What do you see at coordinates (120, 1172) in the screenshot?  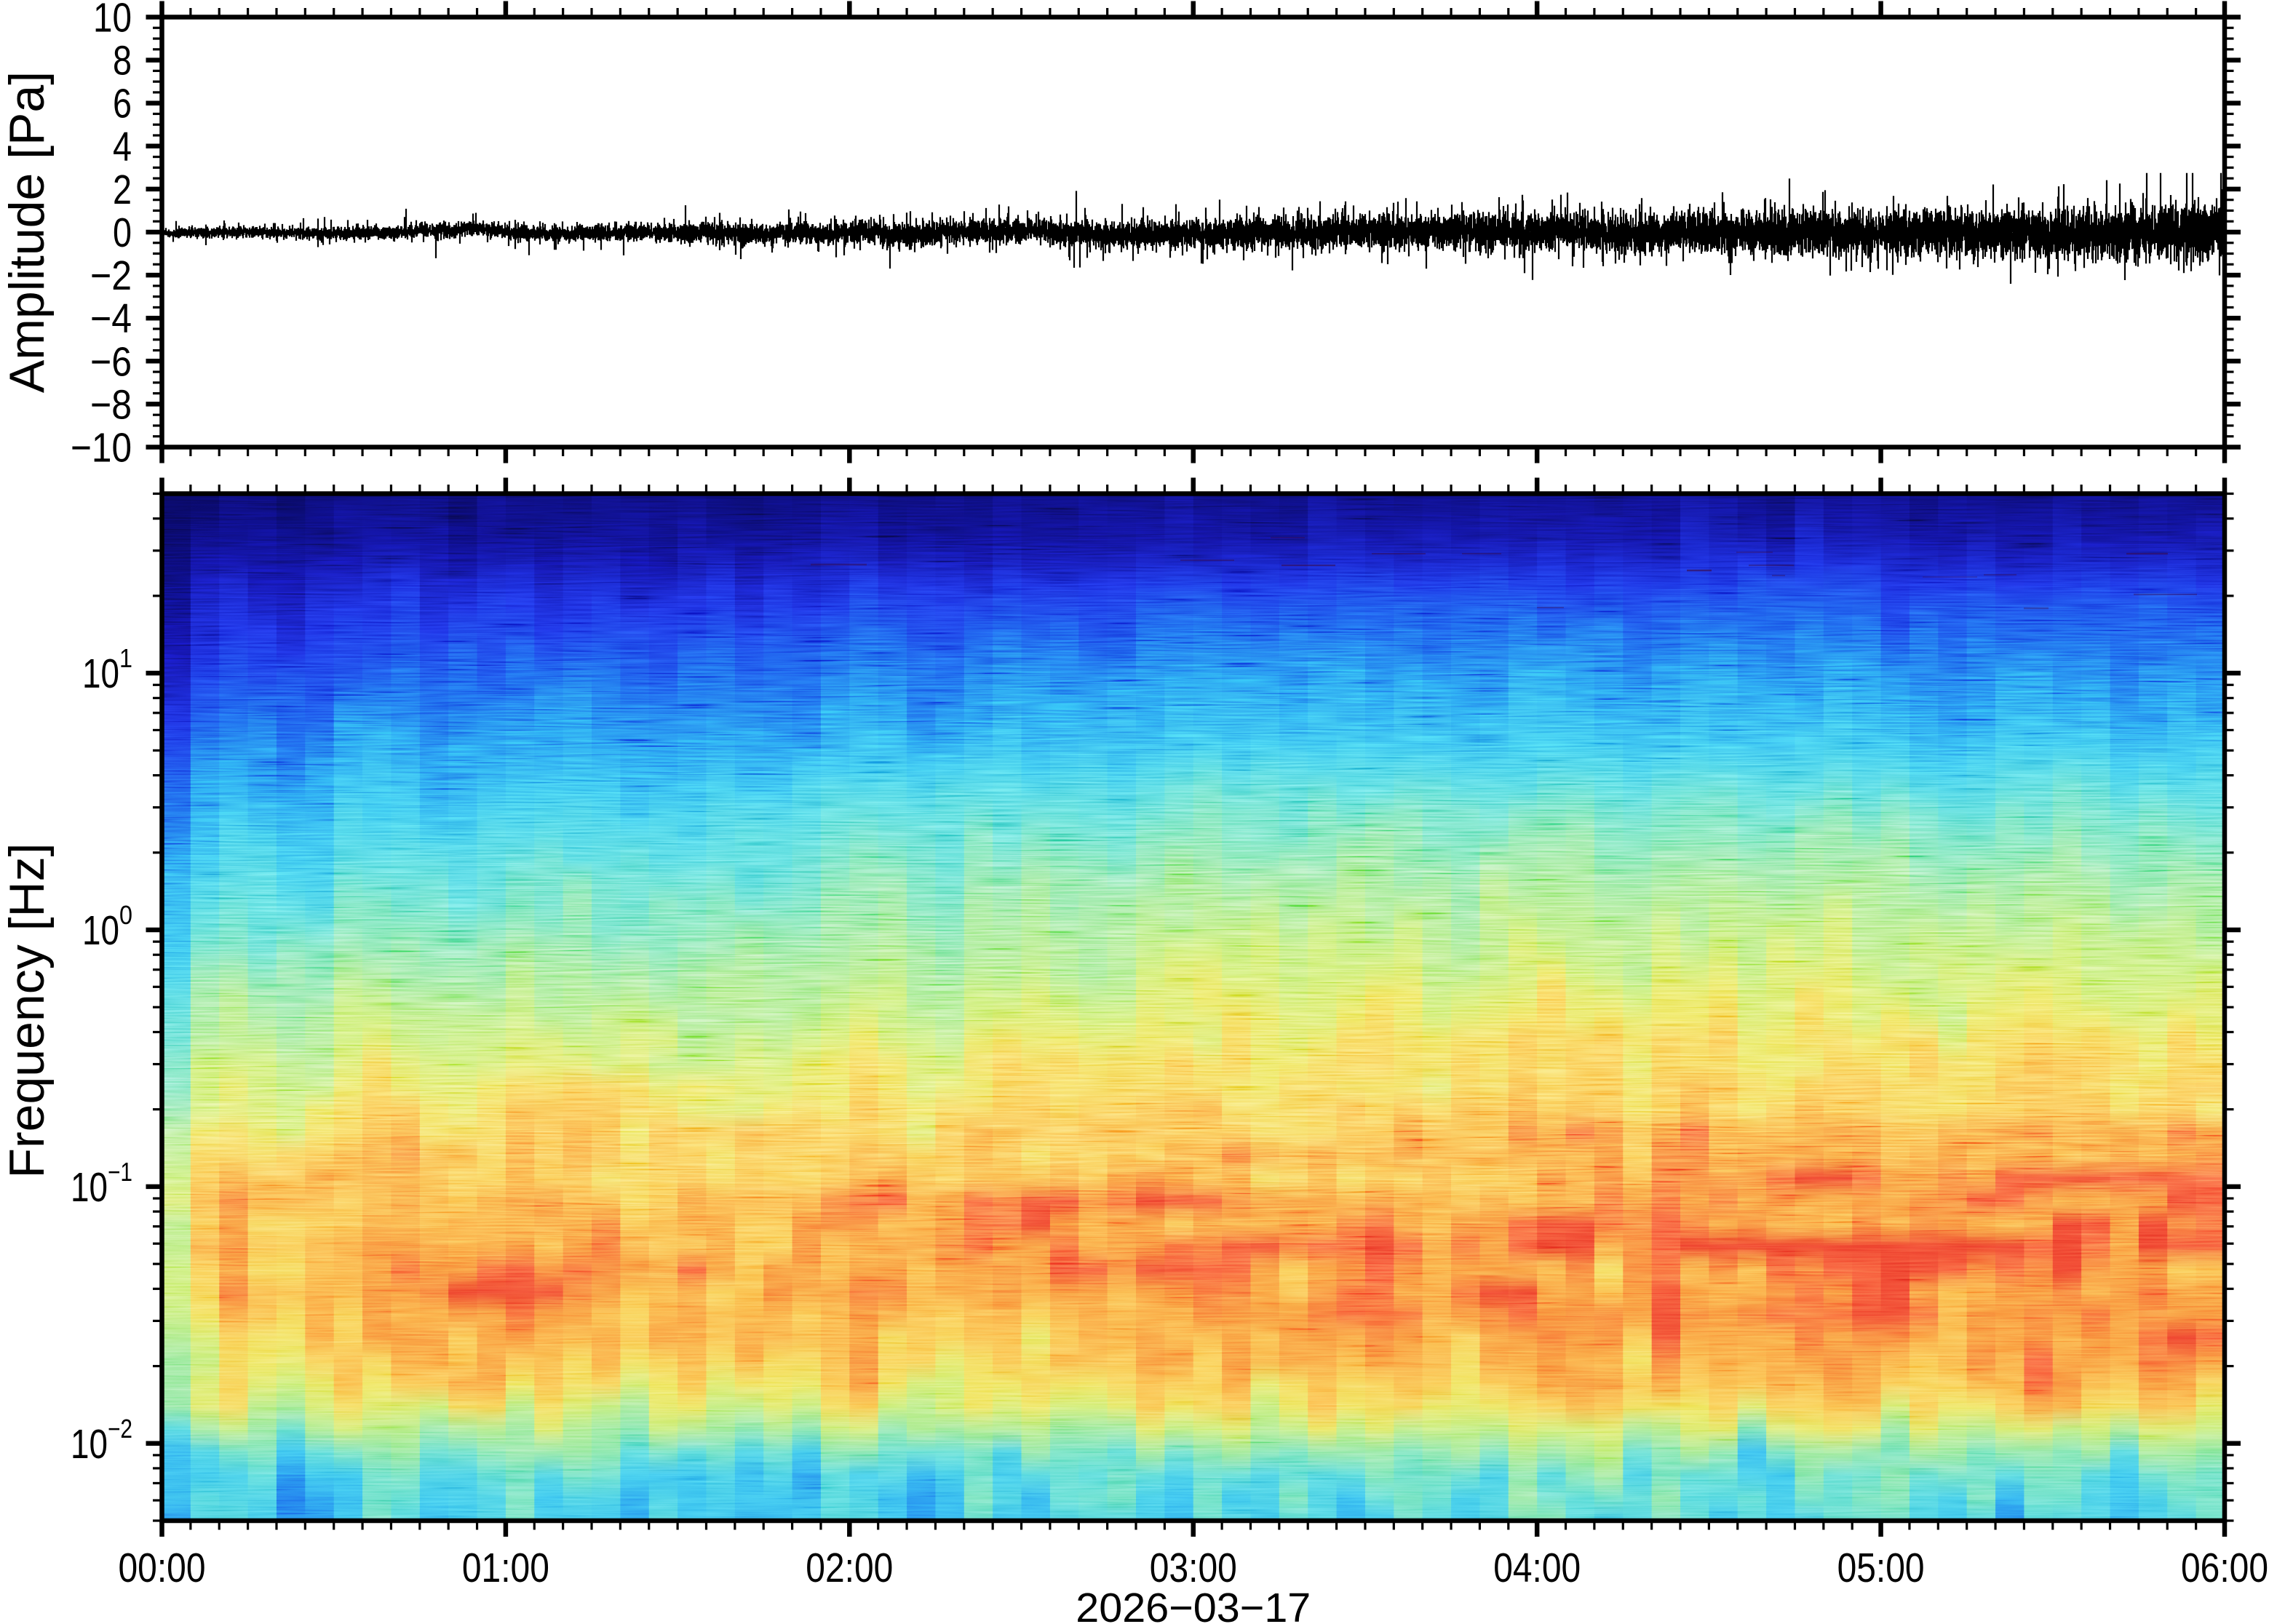 I see `svg-text: −1` at bounding box center [120, 1172].